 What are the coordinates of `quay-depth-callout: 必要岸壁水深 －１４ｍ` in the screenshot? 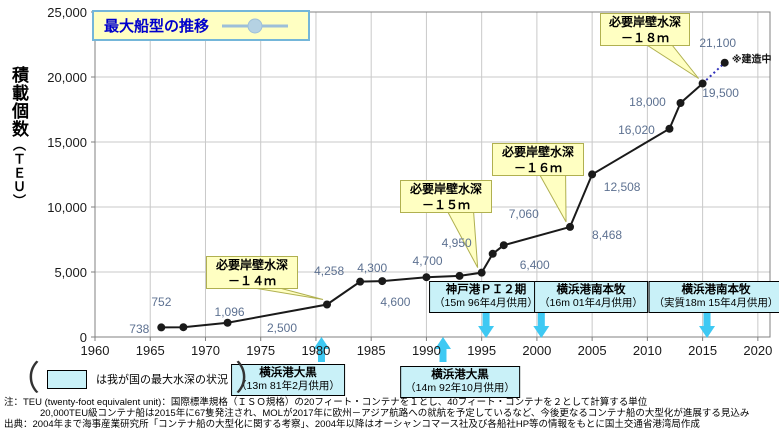 It's located at (252, 272).